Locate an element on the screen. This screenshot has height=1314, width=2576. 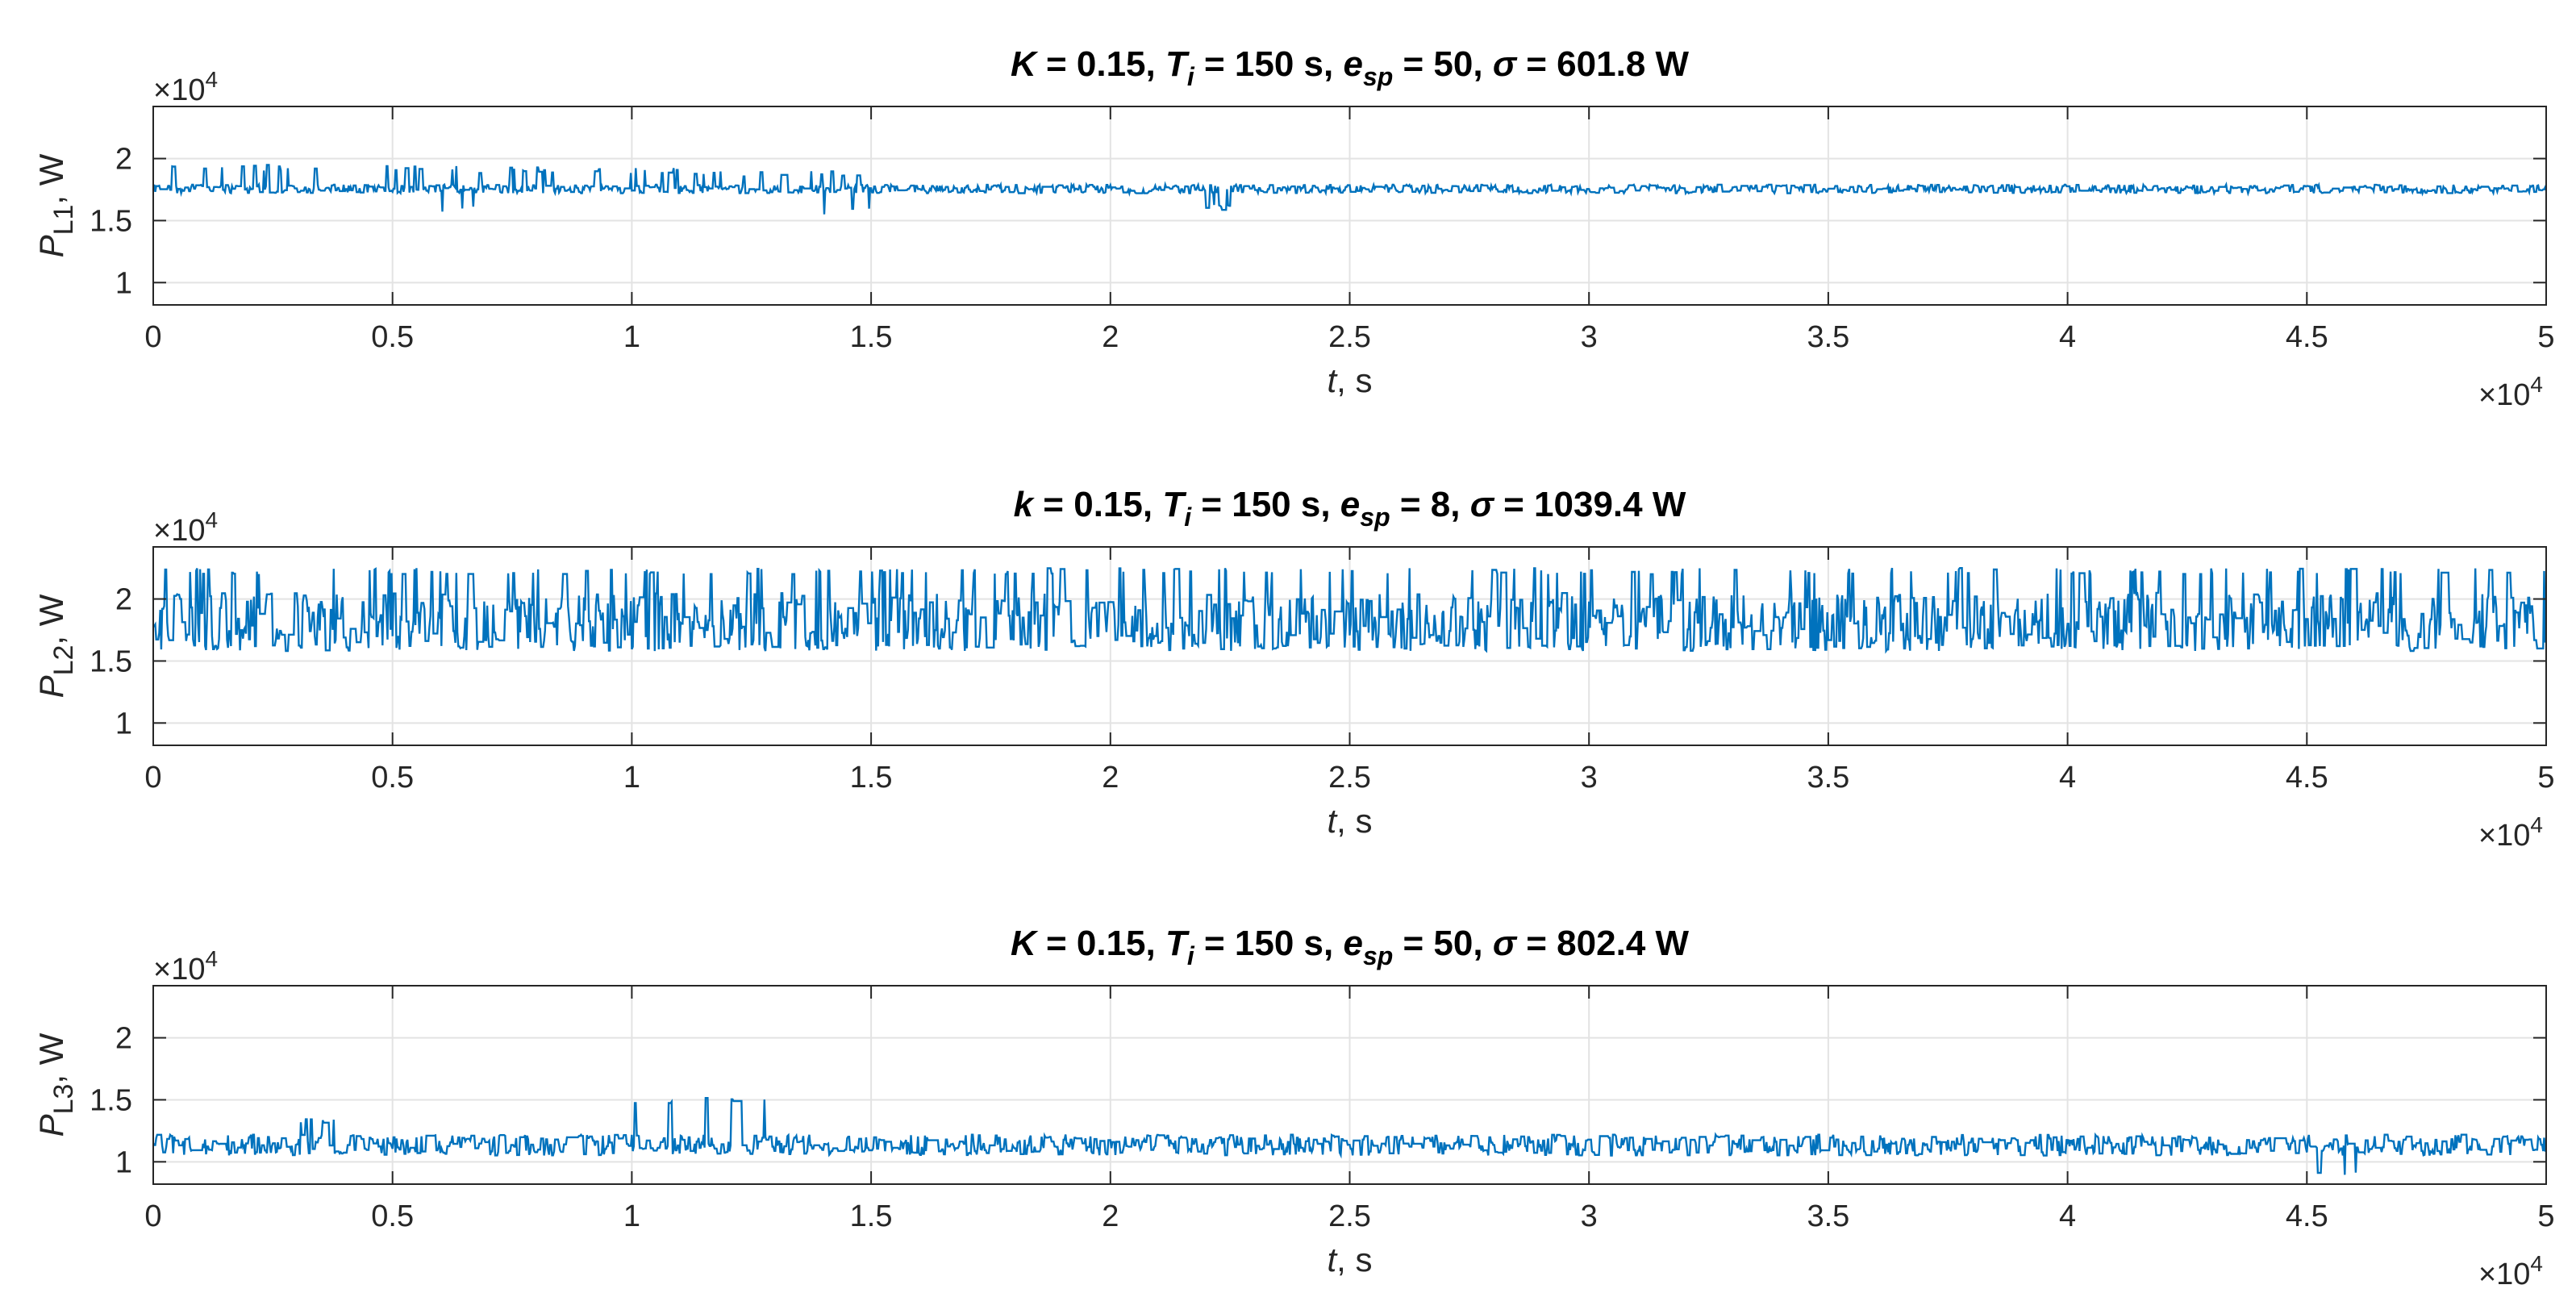
title-ti-symbol: T is located at coordinates (1177, 64).